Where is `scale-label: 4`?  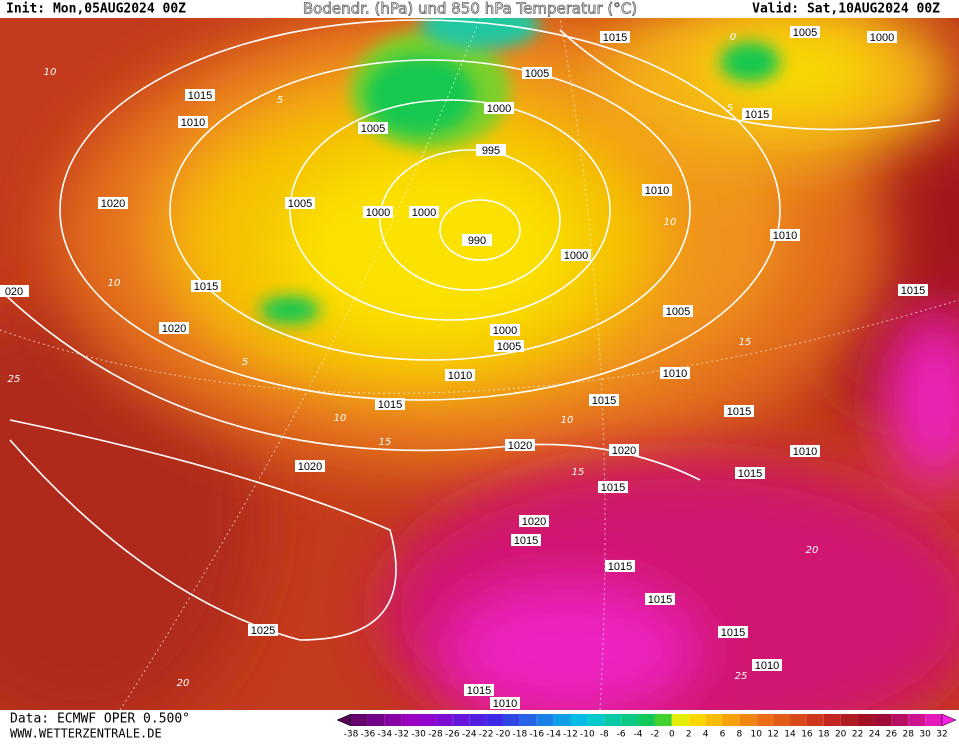
scale-label: 4 is located at coordinates (706, 735).